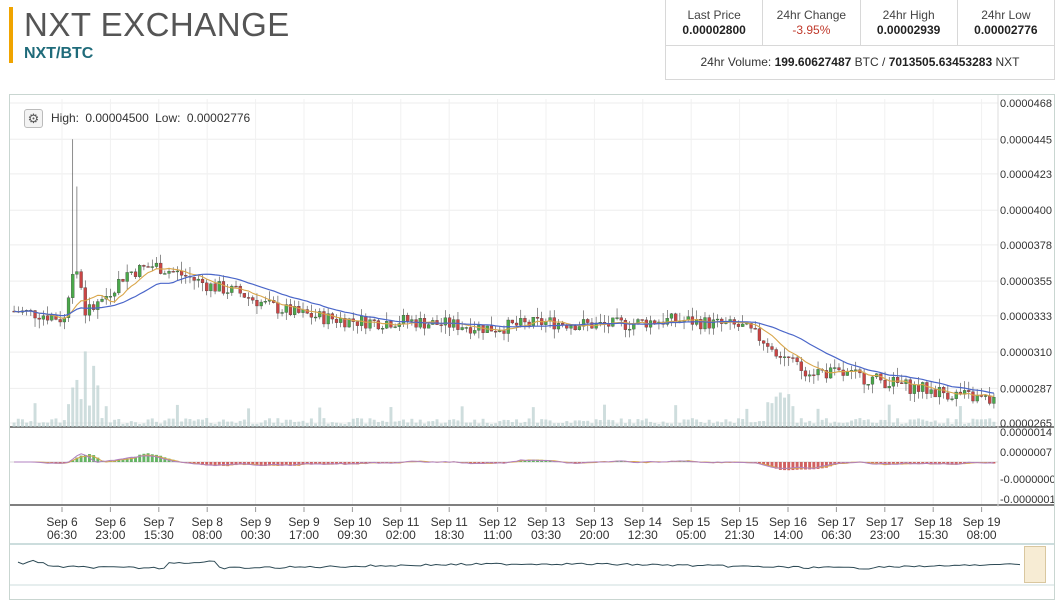 This screenshot has height=601, width=1061. Describe the element at coordinates (117, 118) in the screenshot. I see `chart-high-value: 0.00004500` at that location.